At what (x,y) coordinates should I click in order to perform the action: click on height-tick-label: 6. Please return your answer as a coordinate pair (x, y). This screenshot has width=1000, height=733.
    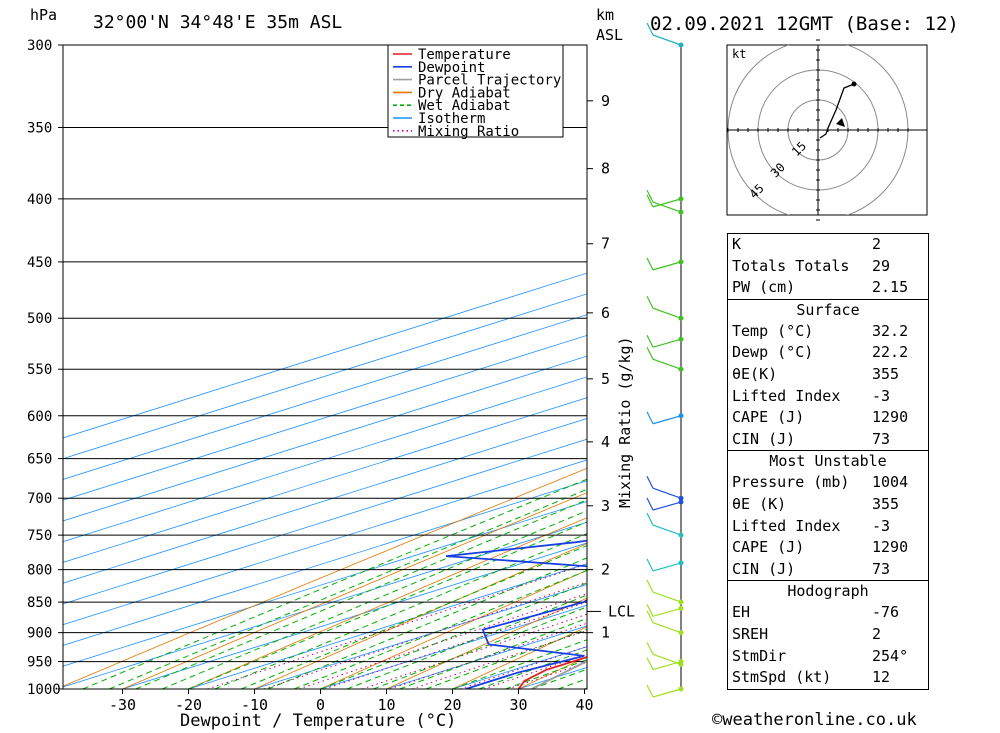
    Looking at the image, I should click on (605, 313).